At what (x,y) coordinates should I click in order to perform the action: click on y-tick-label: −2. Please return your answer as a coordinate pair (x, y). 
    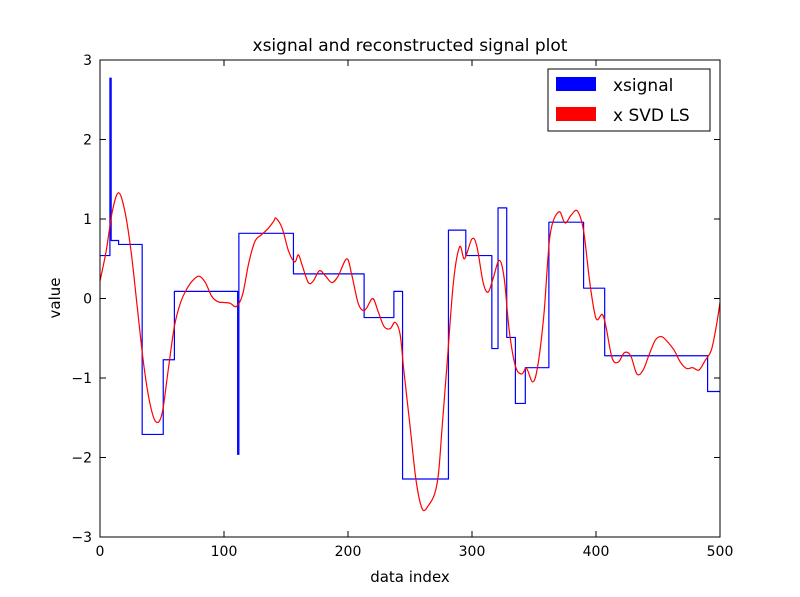
    Looking at the image, I should click on (81, 459).